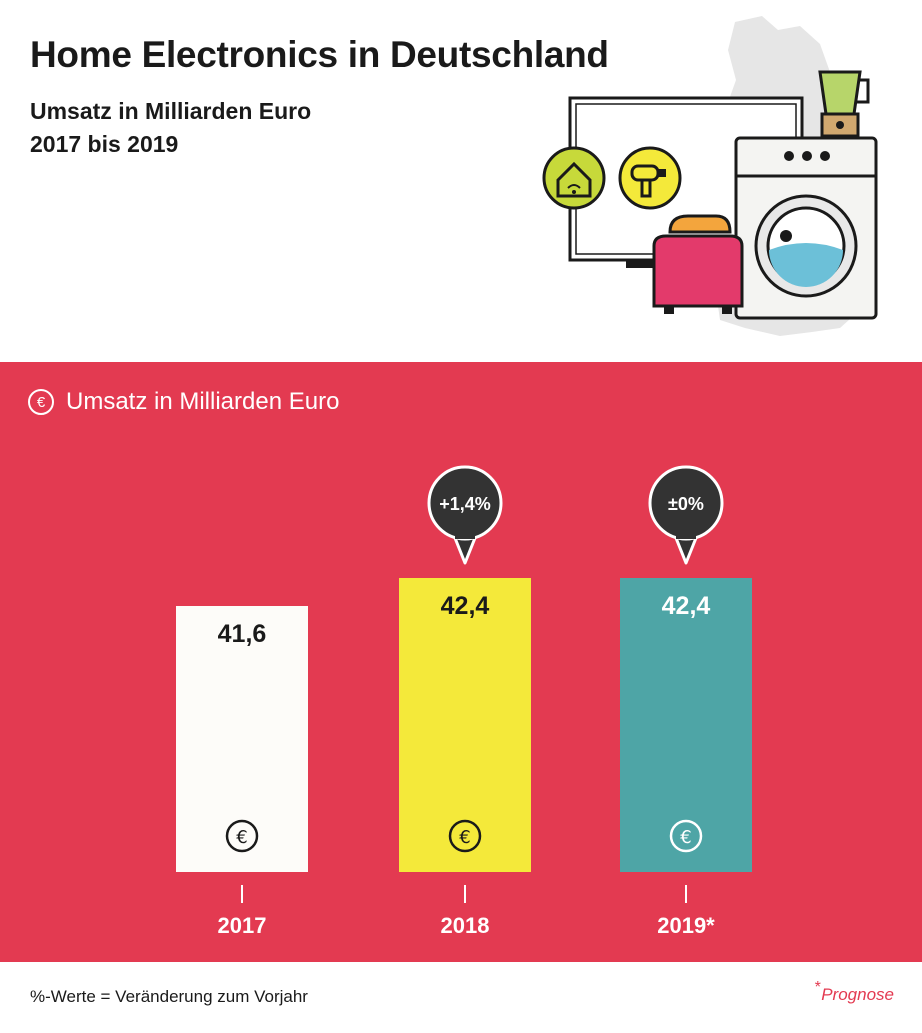  Describe the element at coordinates (169, 996) in the screenshot. I see `footer-note: %-Werte = Veränderung zum Vorjahr` at that location.